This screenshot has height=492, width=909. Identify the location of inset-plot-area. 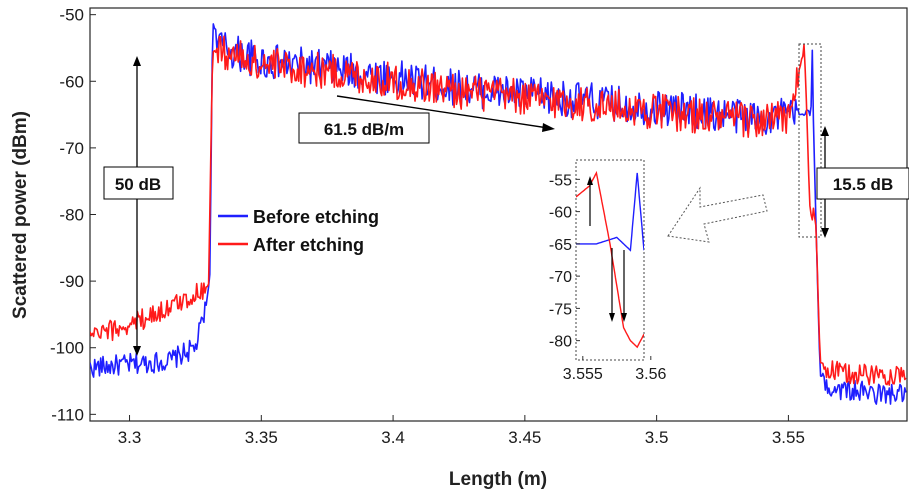
(610, 260).